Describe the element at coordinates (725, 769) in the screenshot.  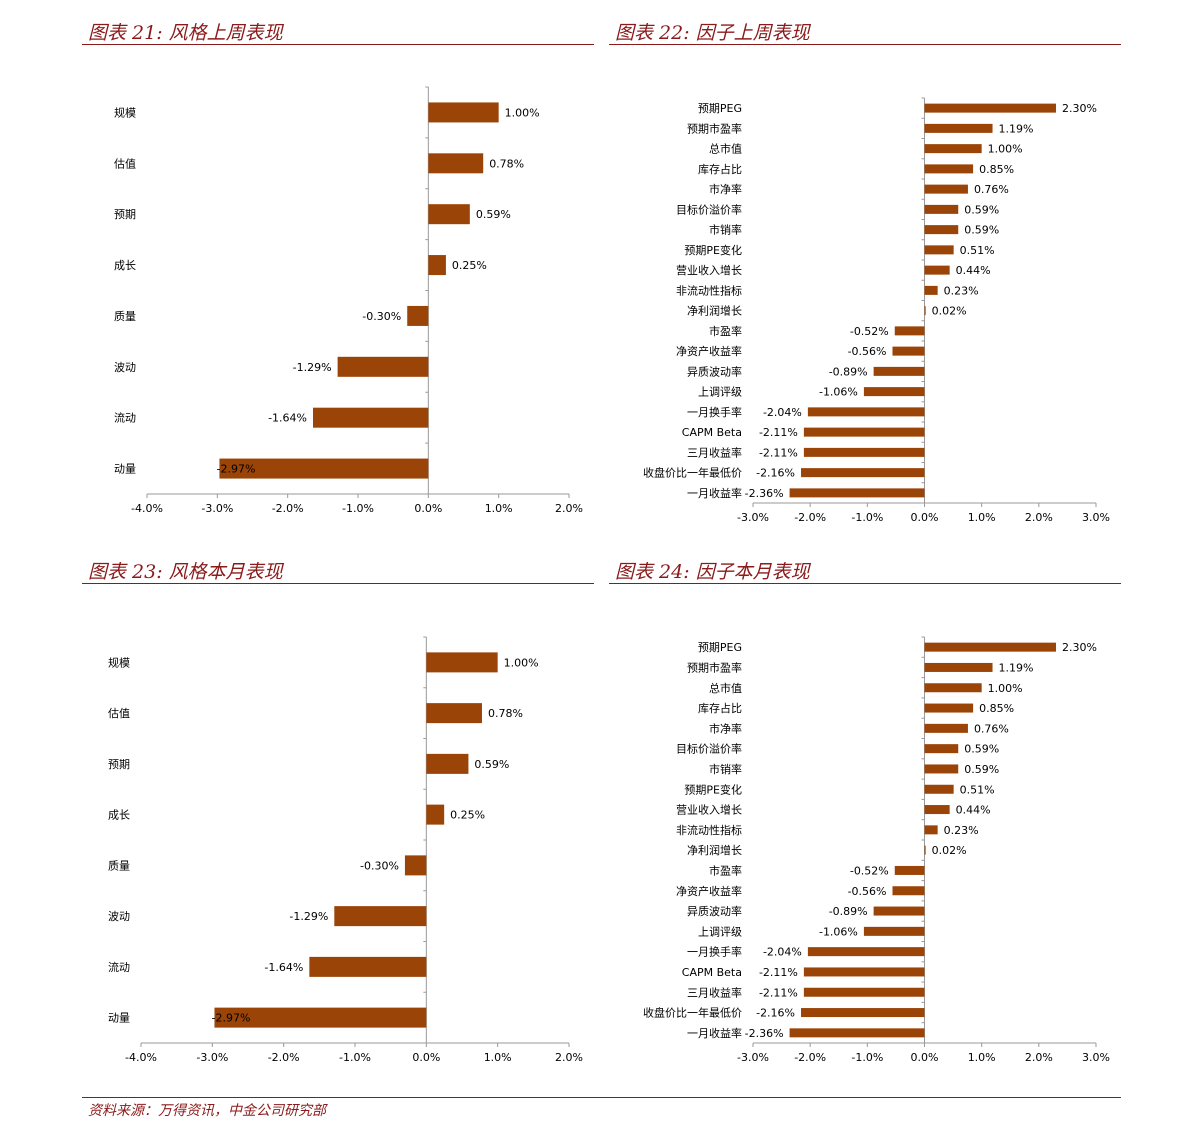
I see `category-label: 市销率` at that location.